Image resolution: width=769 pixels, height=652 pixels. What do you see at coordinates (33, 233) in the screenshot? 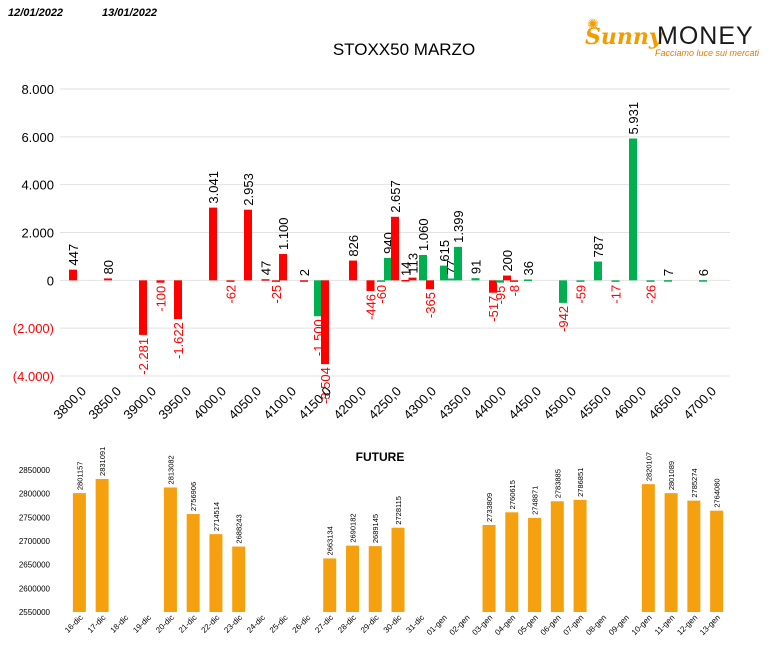
I see `y-axis-stoxx50: 8.000 6.000 4.000 2.000 0 (2.000) (4.000)` at bounding box center [33, 233].